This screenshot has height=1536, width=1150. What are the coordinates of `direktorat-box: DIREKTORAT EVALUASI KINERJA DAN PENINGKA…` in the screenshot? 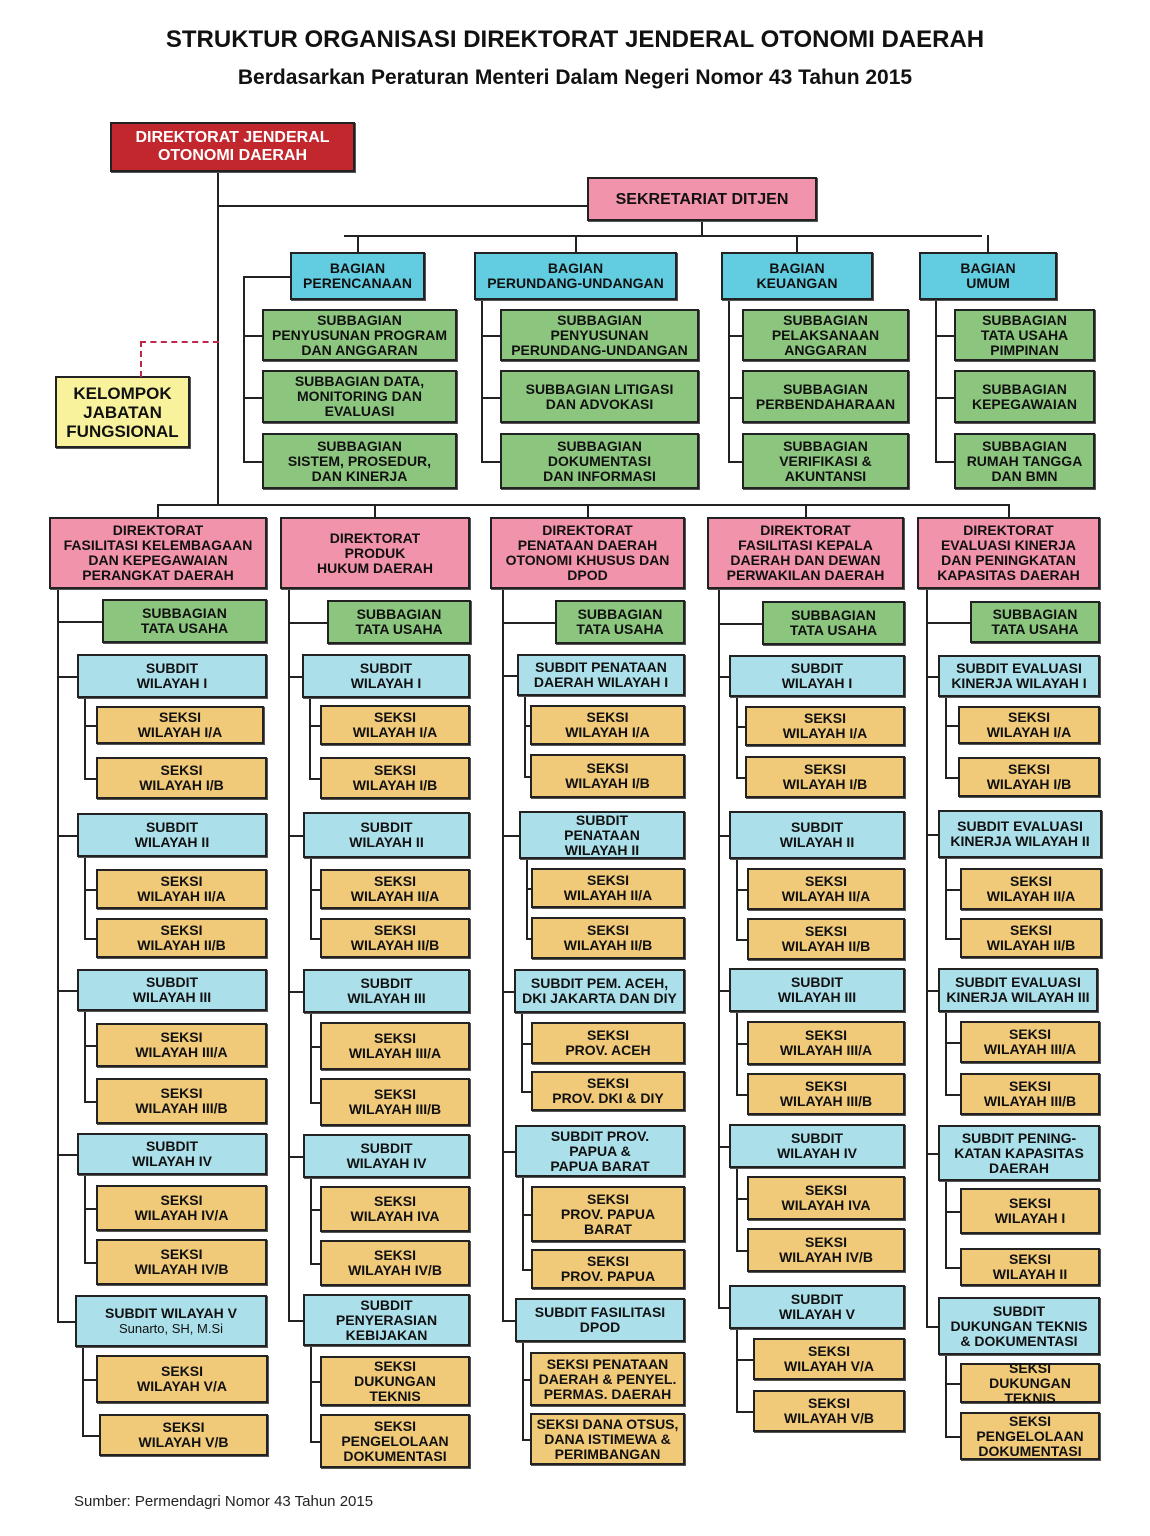 It's located at (1008, 553).